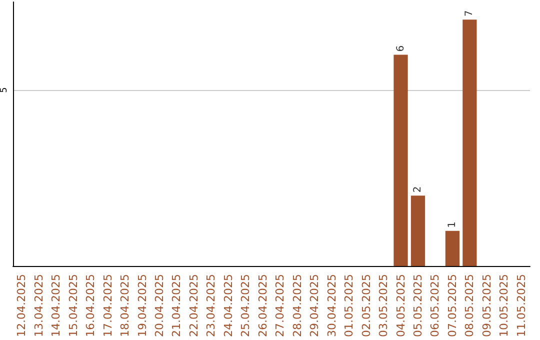 The height and width of the screenshot is (340, 540). Describe the element at coordinates (159, 306) in the screenshot. I see `x-tick-label: 20.04.2025` at that location.